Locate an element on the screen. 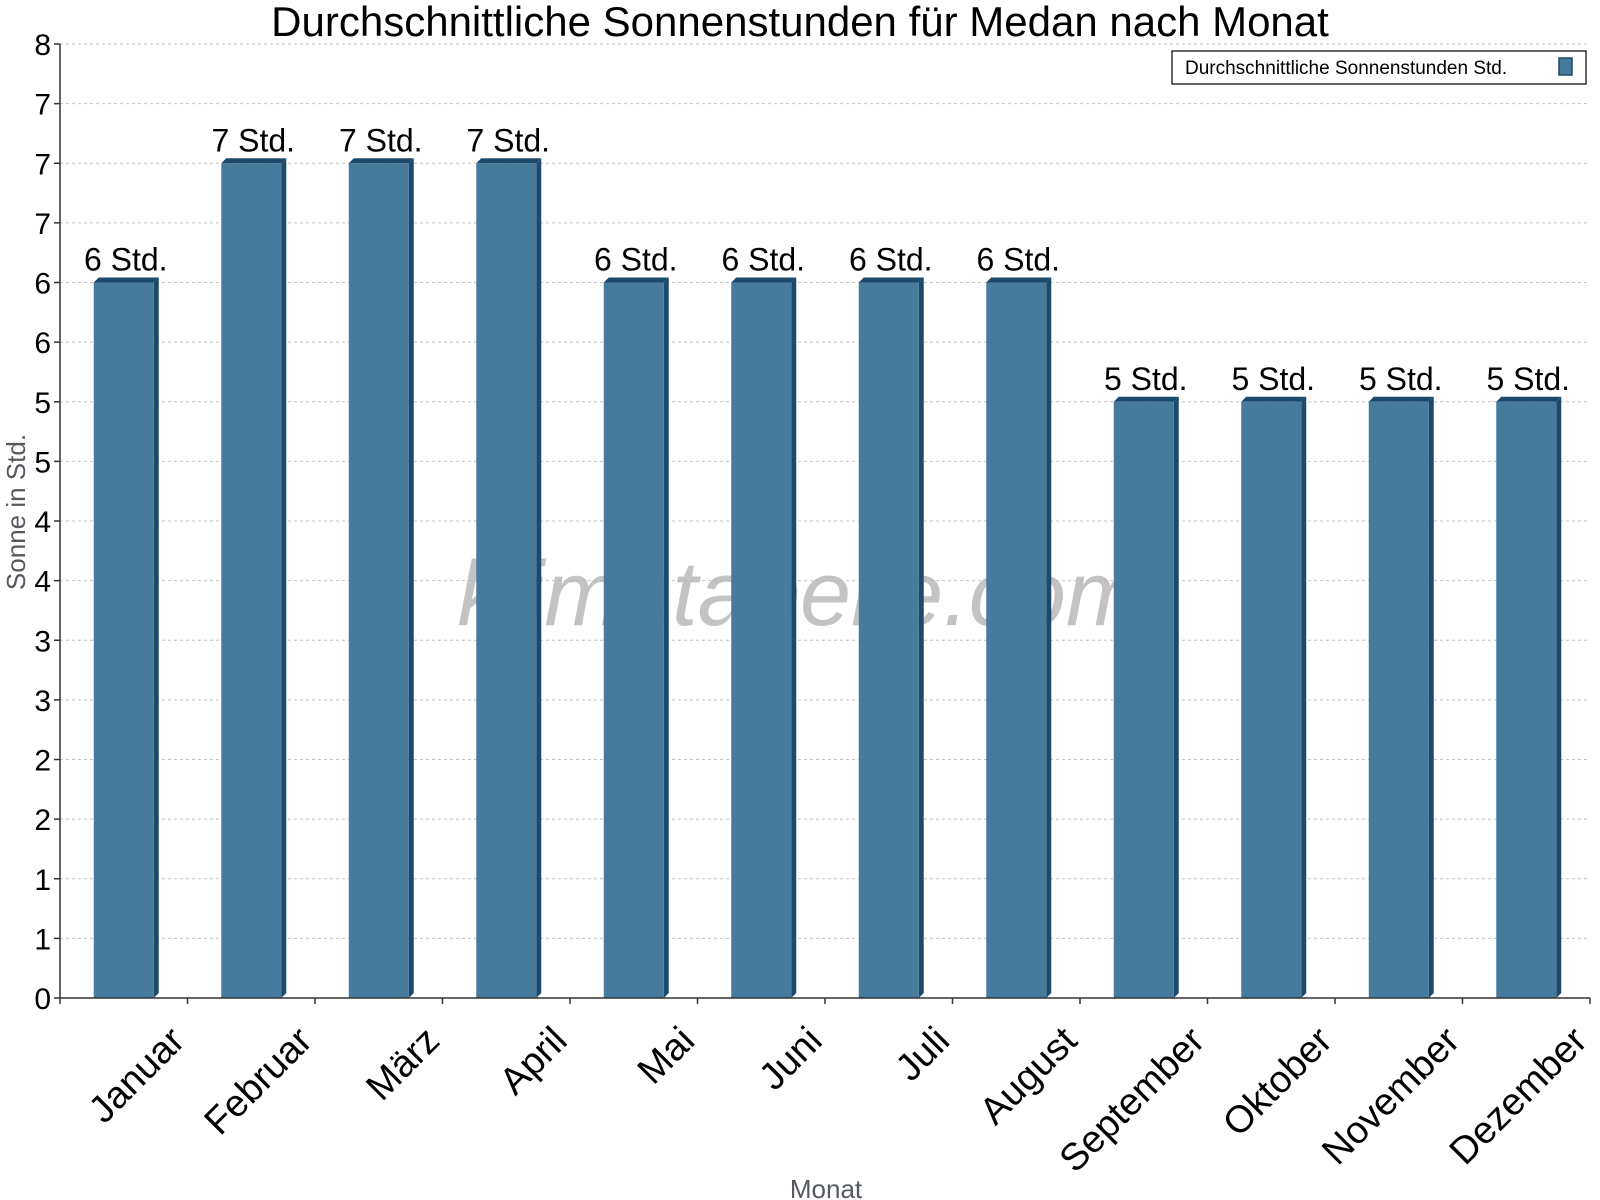  x-tick-label: Februar is located at coordinates (259, 1081).